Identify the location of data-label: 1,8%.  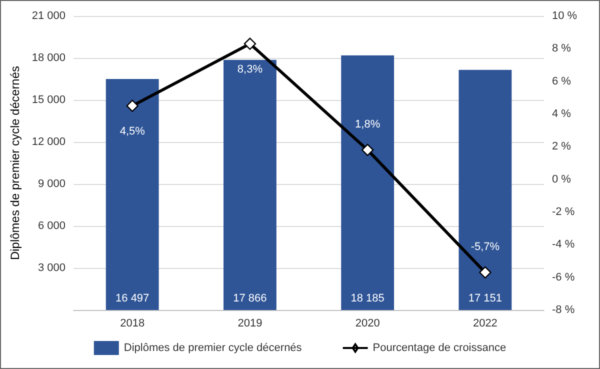
(367, 124).